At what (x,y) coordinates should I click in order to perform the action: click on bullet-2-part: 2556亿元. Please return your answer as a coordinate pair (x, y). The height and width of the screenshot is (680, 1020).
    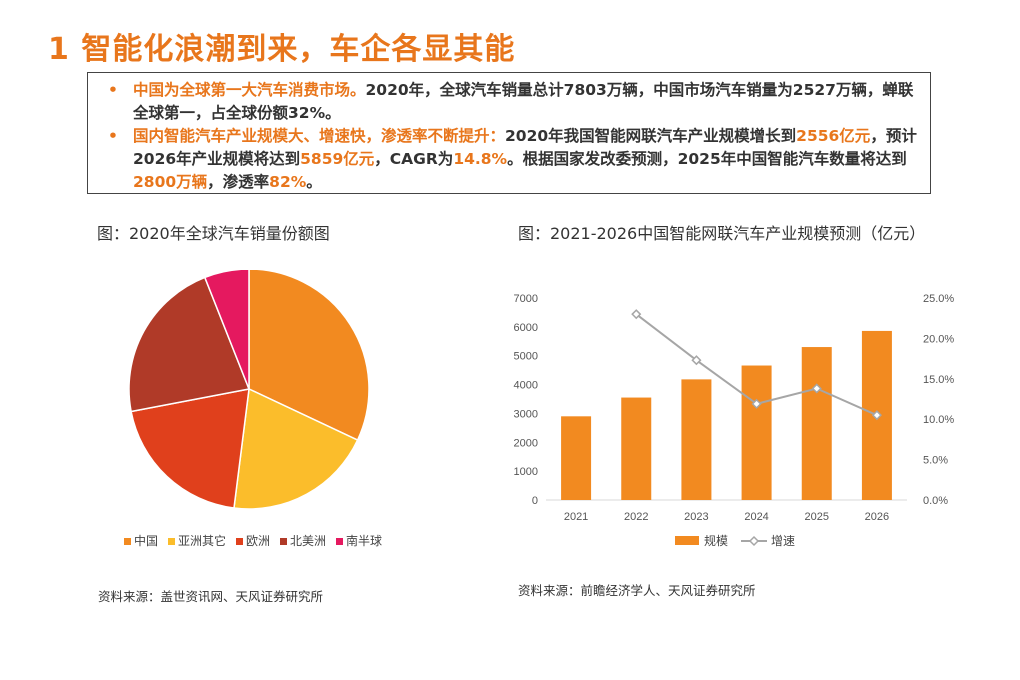
    Looking at the image, I should click on (833, 136).